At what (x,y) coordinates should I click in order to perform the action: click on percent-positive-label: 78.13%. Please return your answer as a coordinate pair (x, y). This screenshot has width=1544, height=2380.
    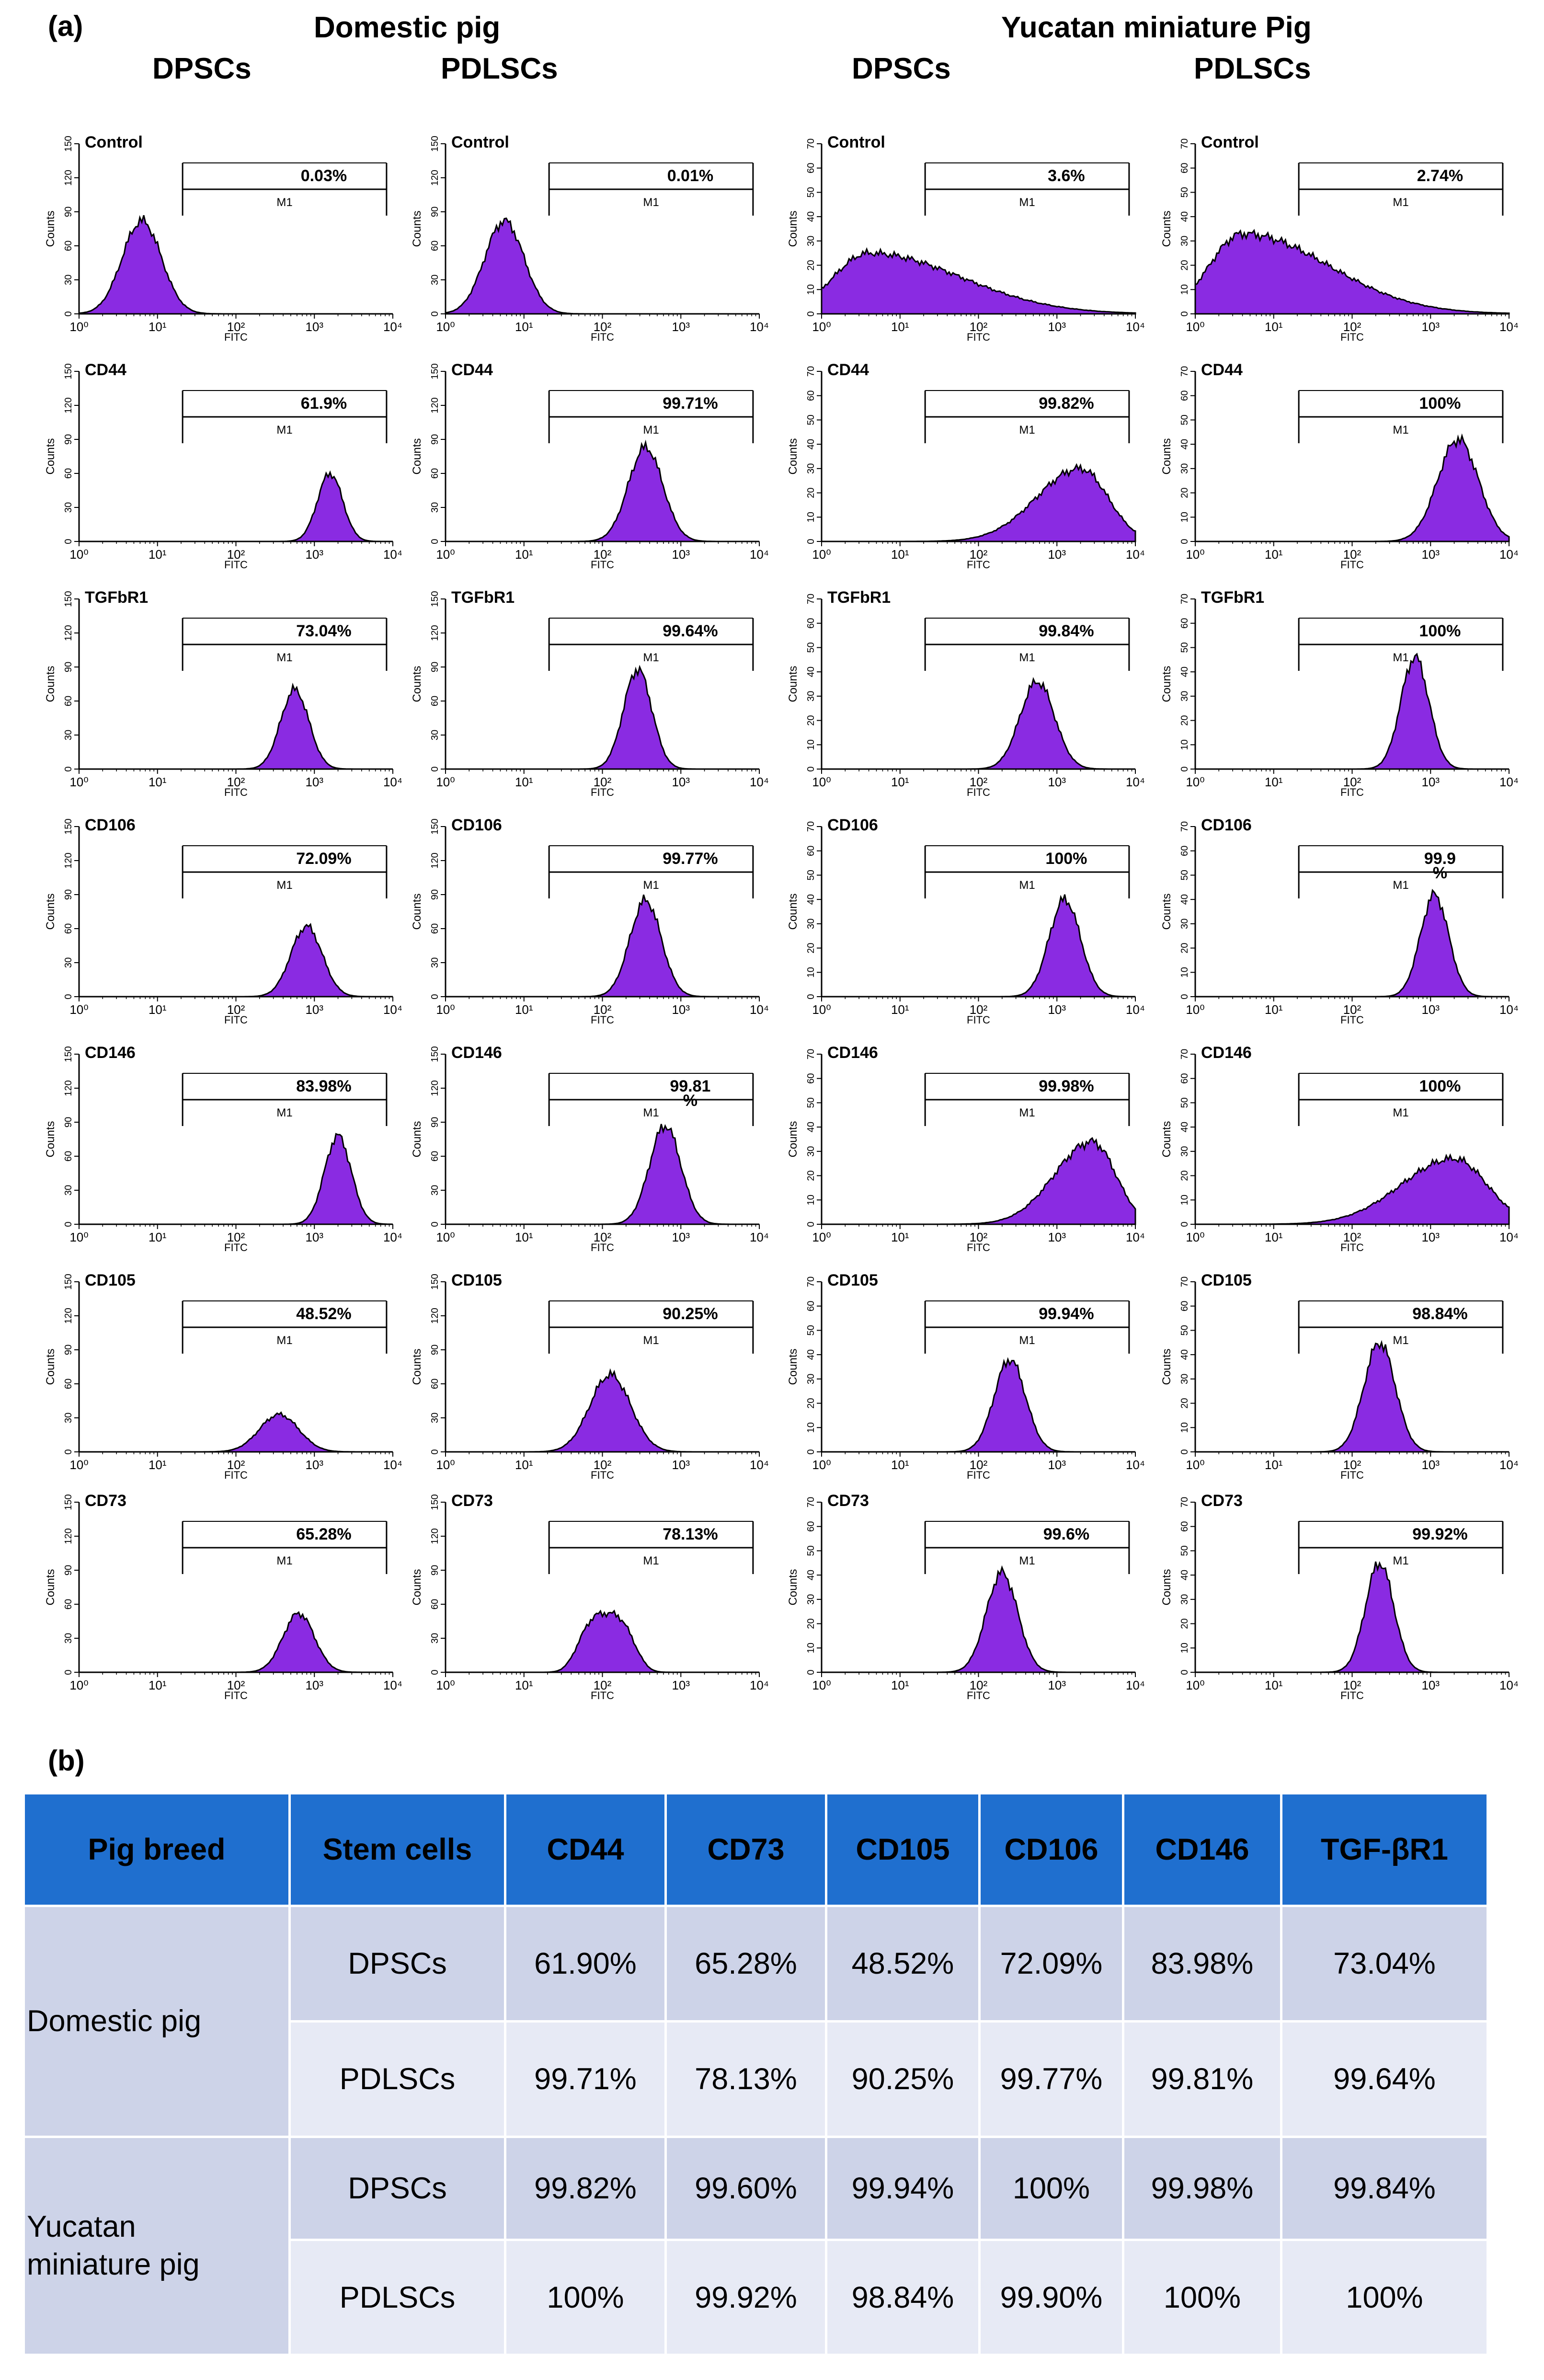
    Looking at the image, I should click on (690, 1534).